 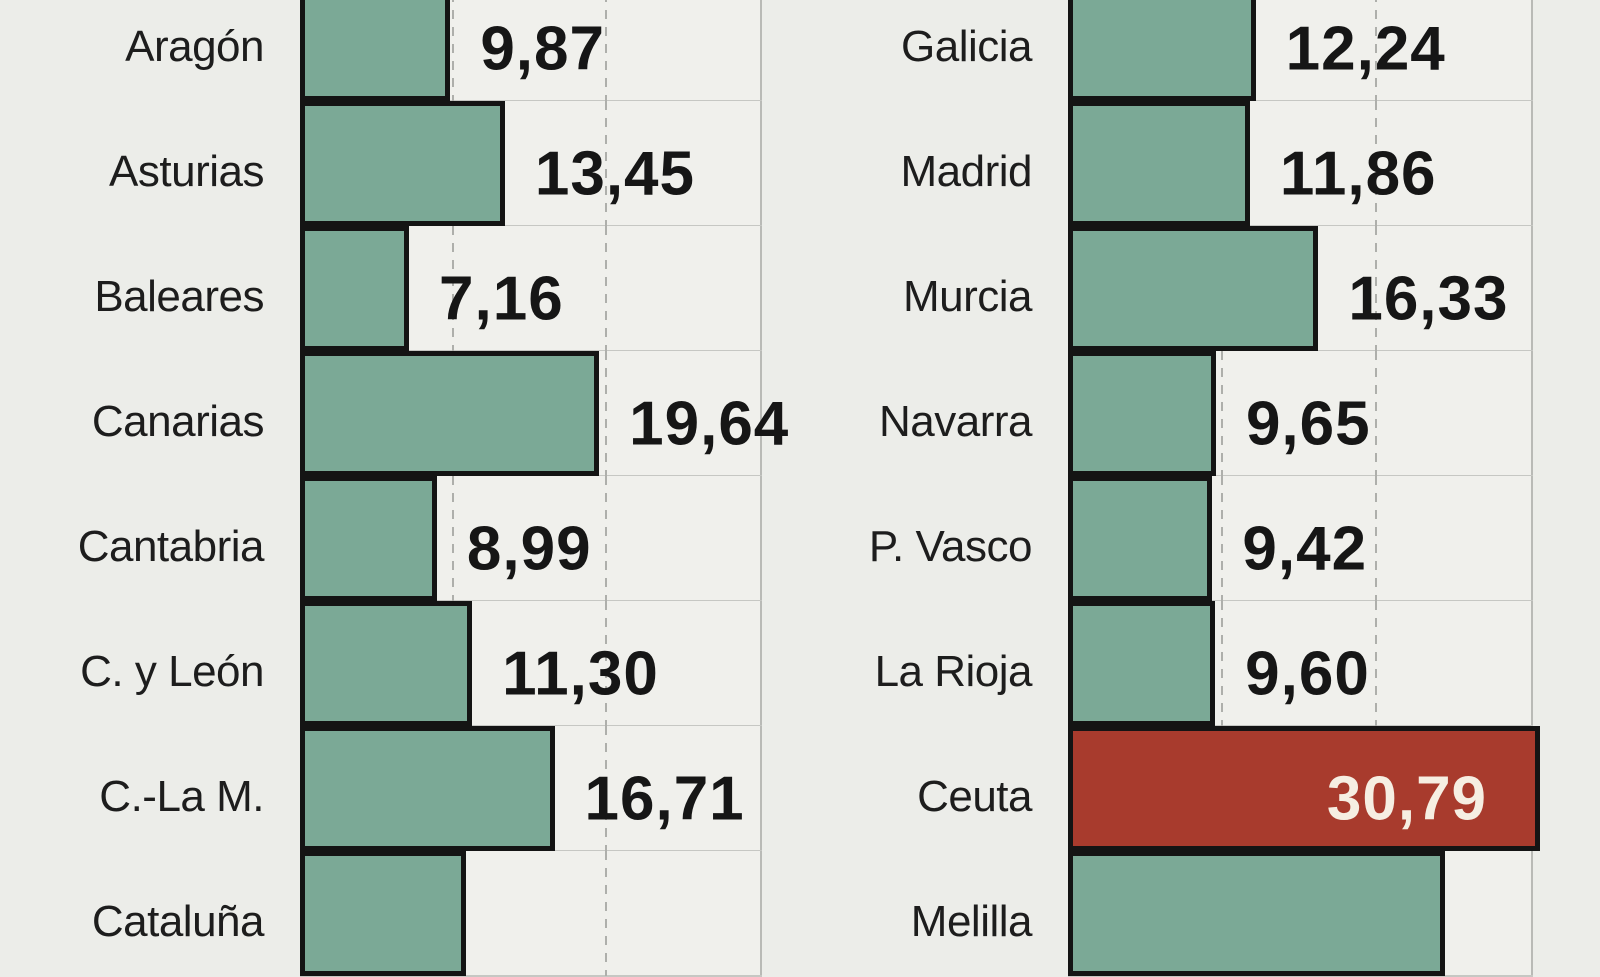 I want to click on region-label-cell: Asturias, so click(x=150, y=163).